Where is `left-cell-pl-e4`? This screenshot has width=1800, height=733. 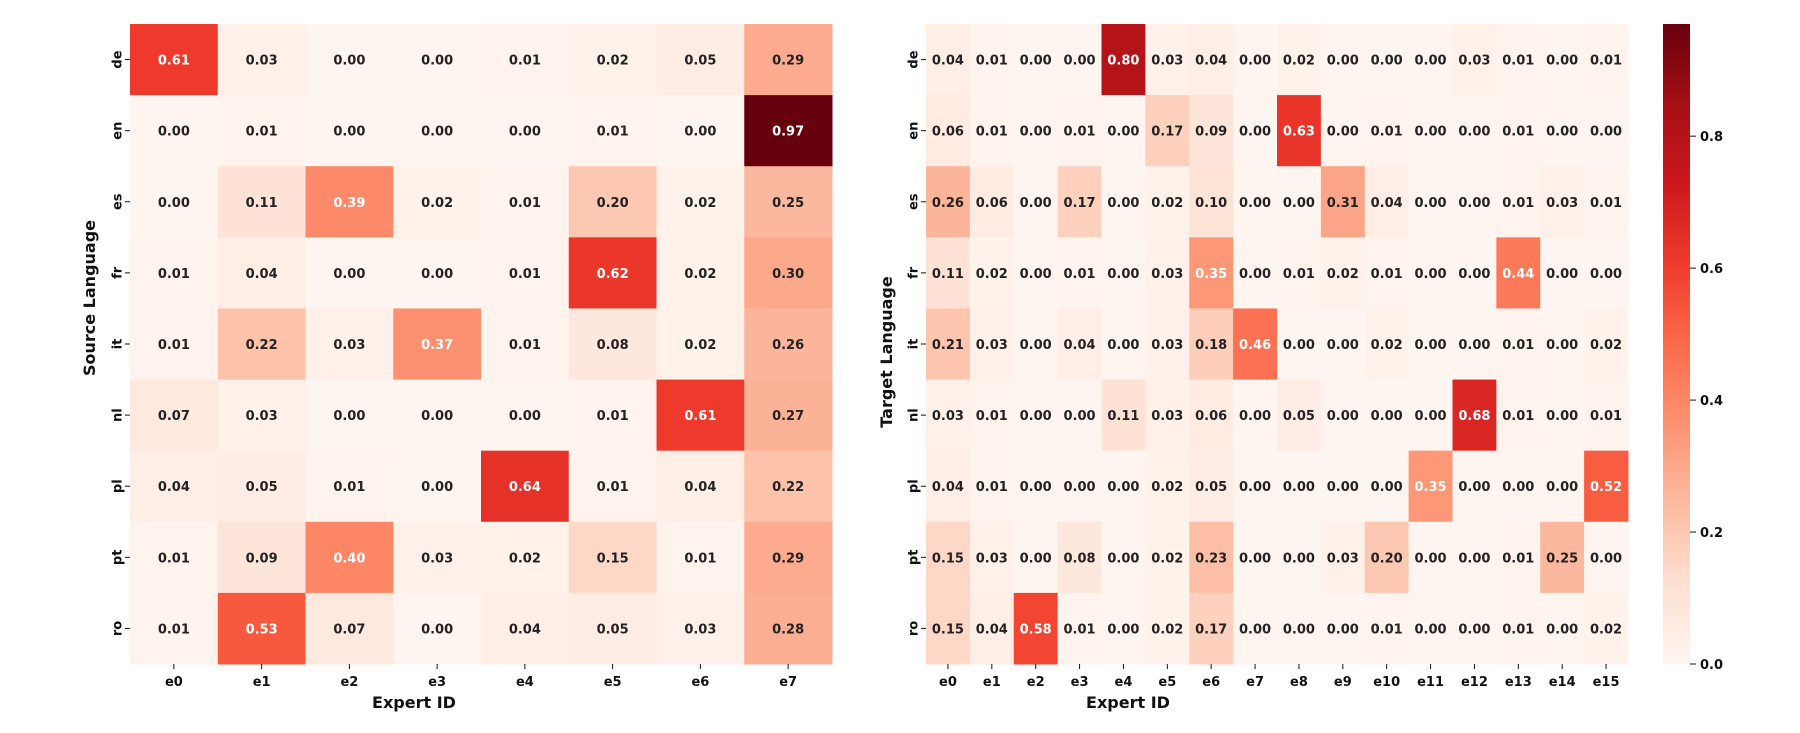 left-cell-pl-e4 is located at coordinates (525, 486).